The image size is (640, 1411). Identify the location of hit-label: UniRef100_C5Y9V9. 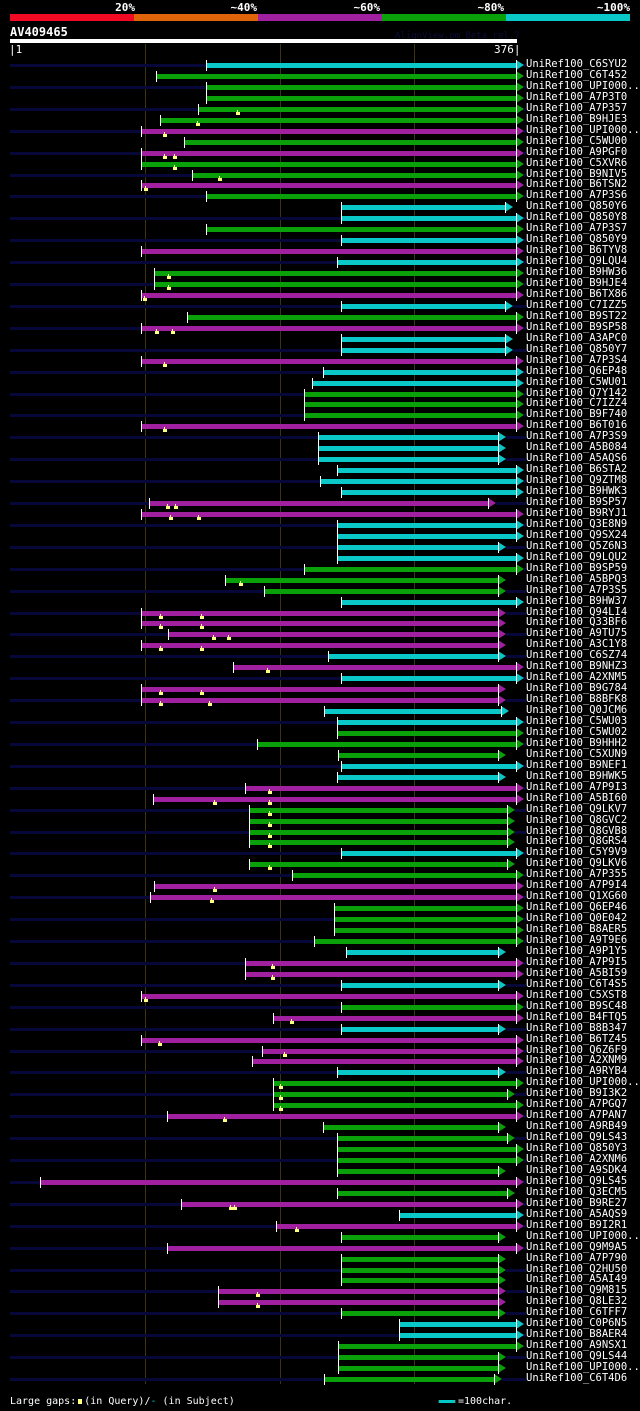
(577, 852).